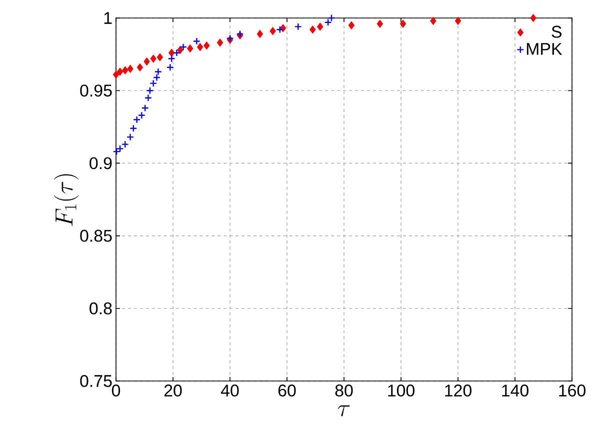  What do you see at coordinates (96, 381) in the screenshot?
I see `y-tick-label: 0.75` at bounding box center [96, 381].